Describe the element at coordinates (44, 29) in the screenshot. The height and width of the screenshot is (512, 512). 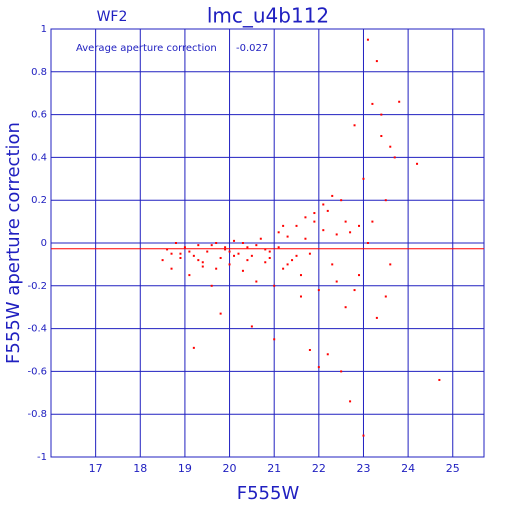
I see `y-tick-label: 1` at that location.